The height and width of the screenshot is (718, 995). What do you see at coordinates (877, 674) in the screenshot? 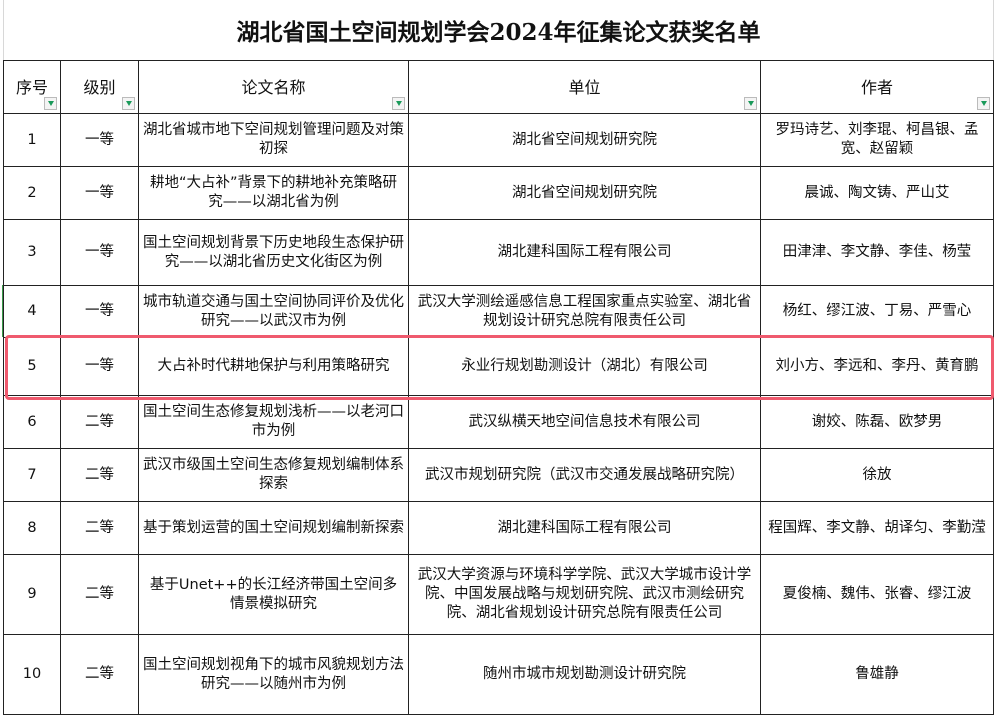
I see `cell-authors: 鲁雄静` at bounding box center [877, 674].